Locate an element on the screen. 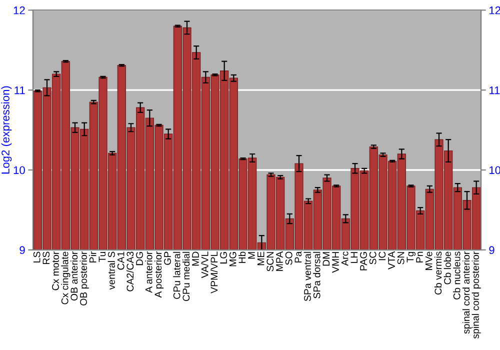 The width and height of the screenshot is (500, 350). x-tick-label: A posterior is located at coordinates (159, 274).